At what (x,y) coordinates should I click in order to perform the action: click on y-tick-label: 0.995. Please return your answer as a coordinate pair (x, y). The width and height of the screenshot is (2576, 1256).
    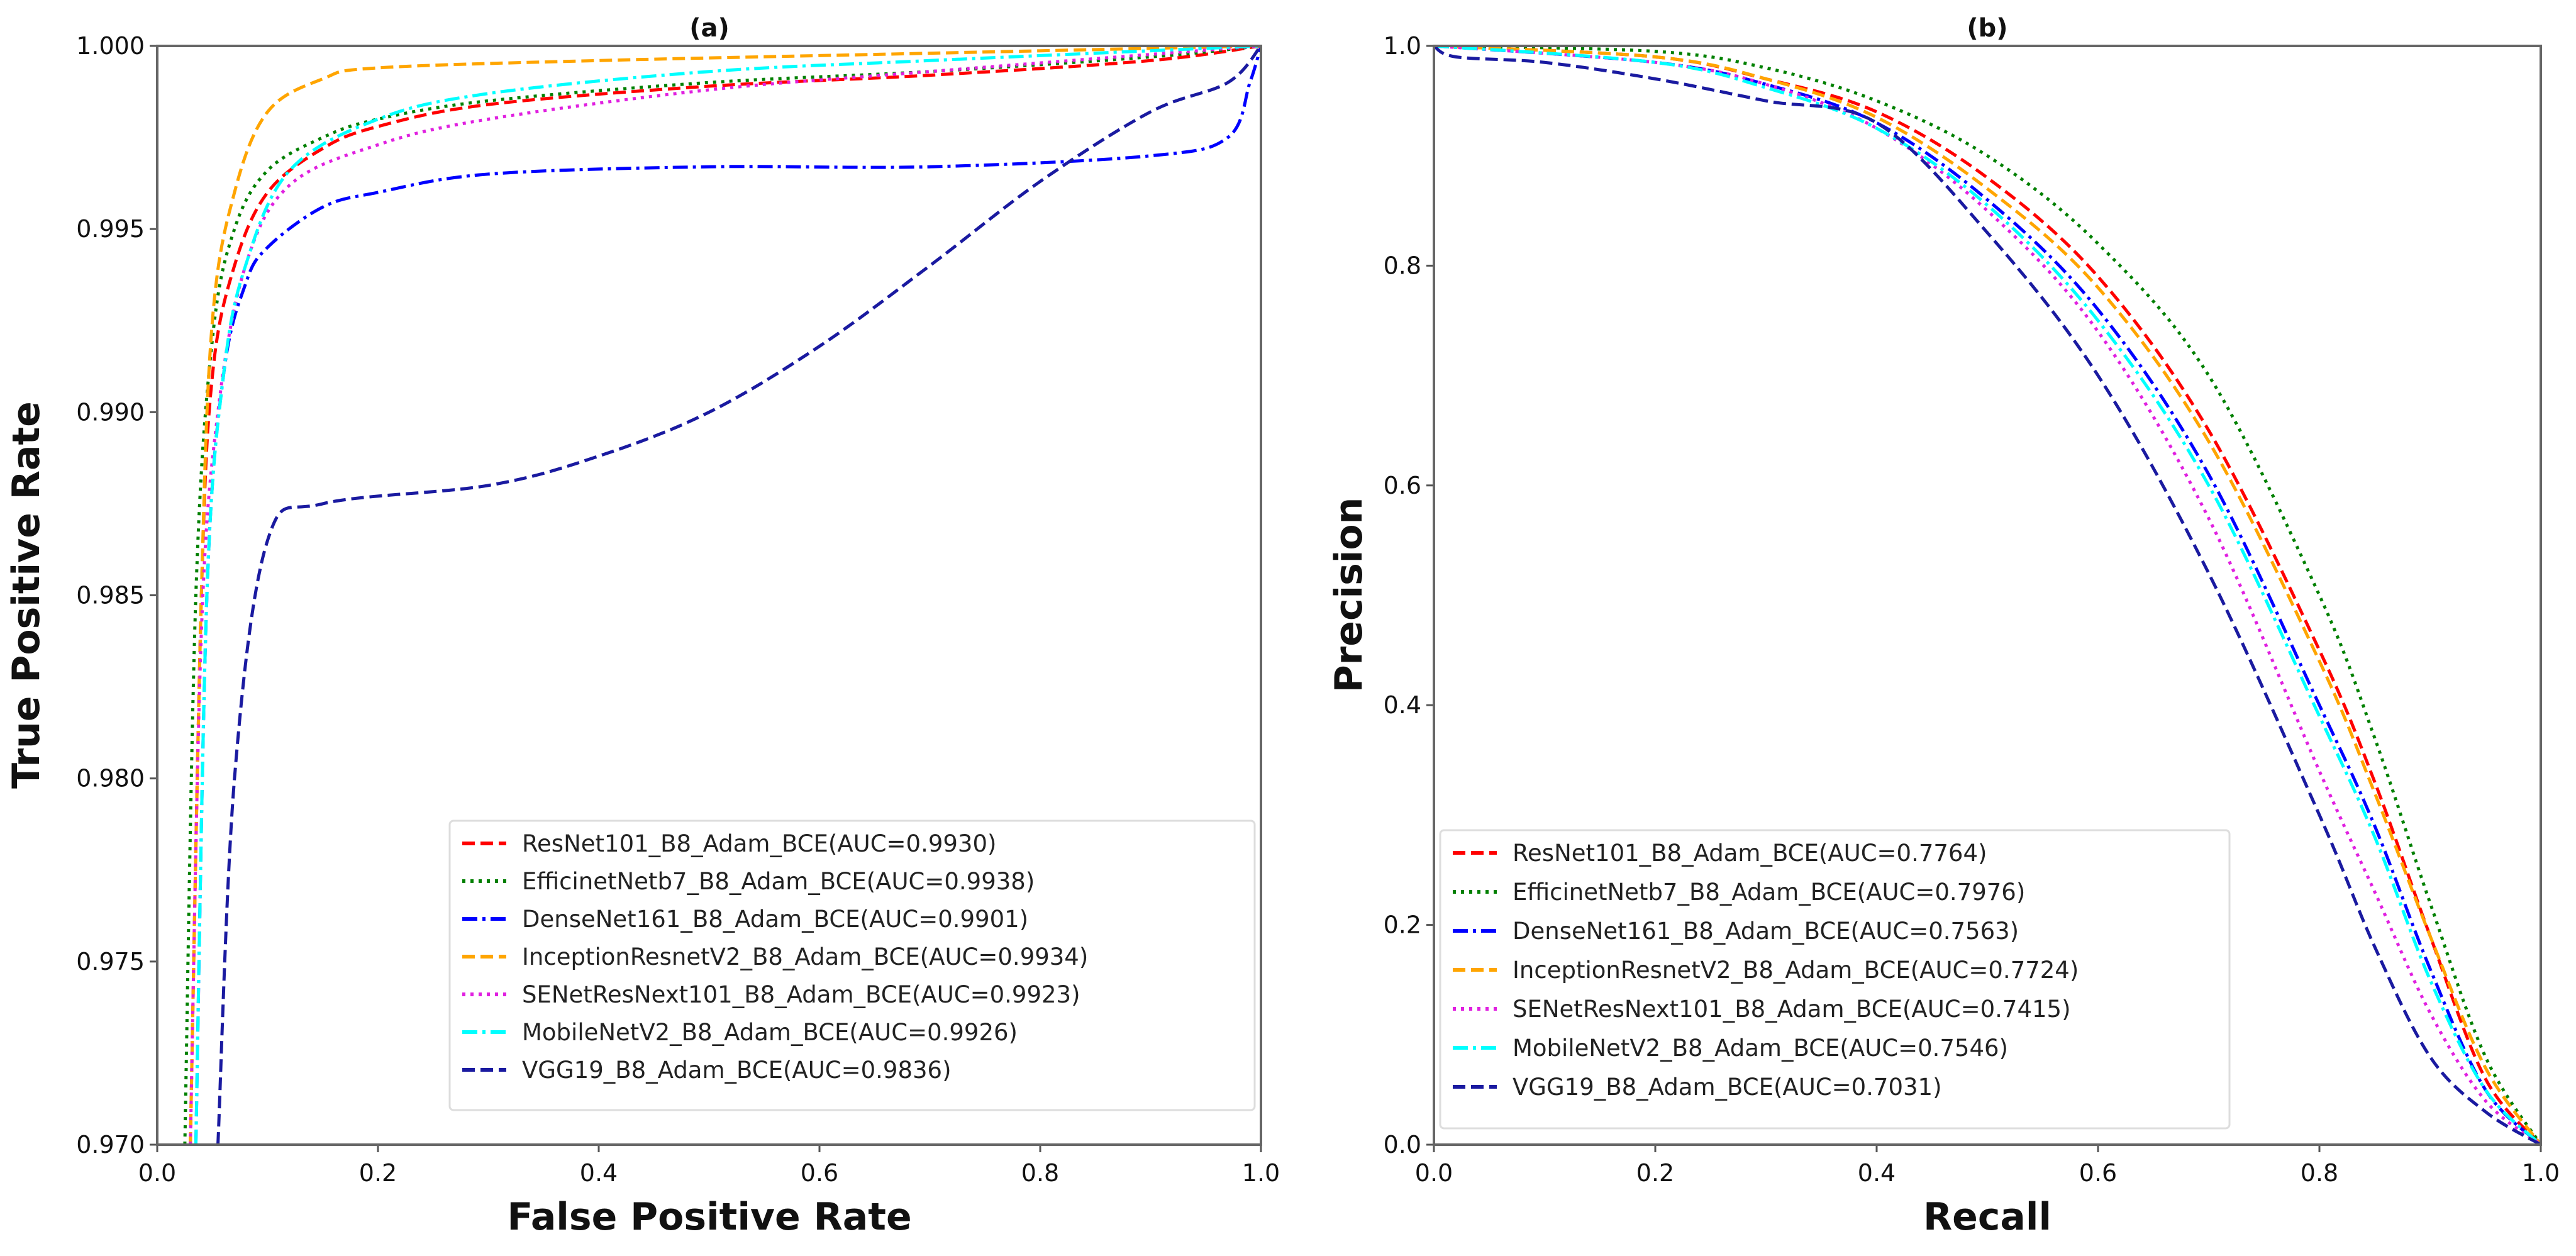
    Looking at the image, I should click on (110, 229).